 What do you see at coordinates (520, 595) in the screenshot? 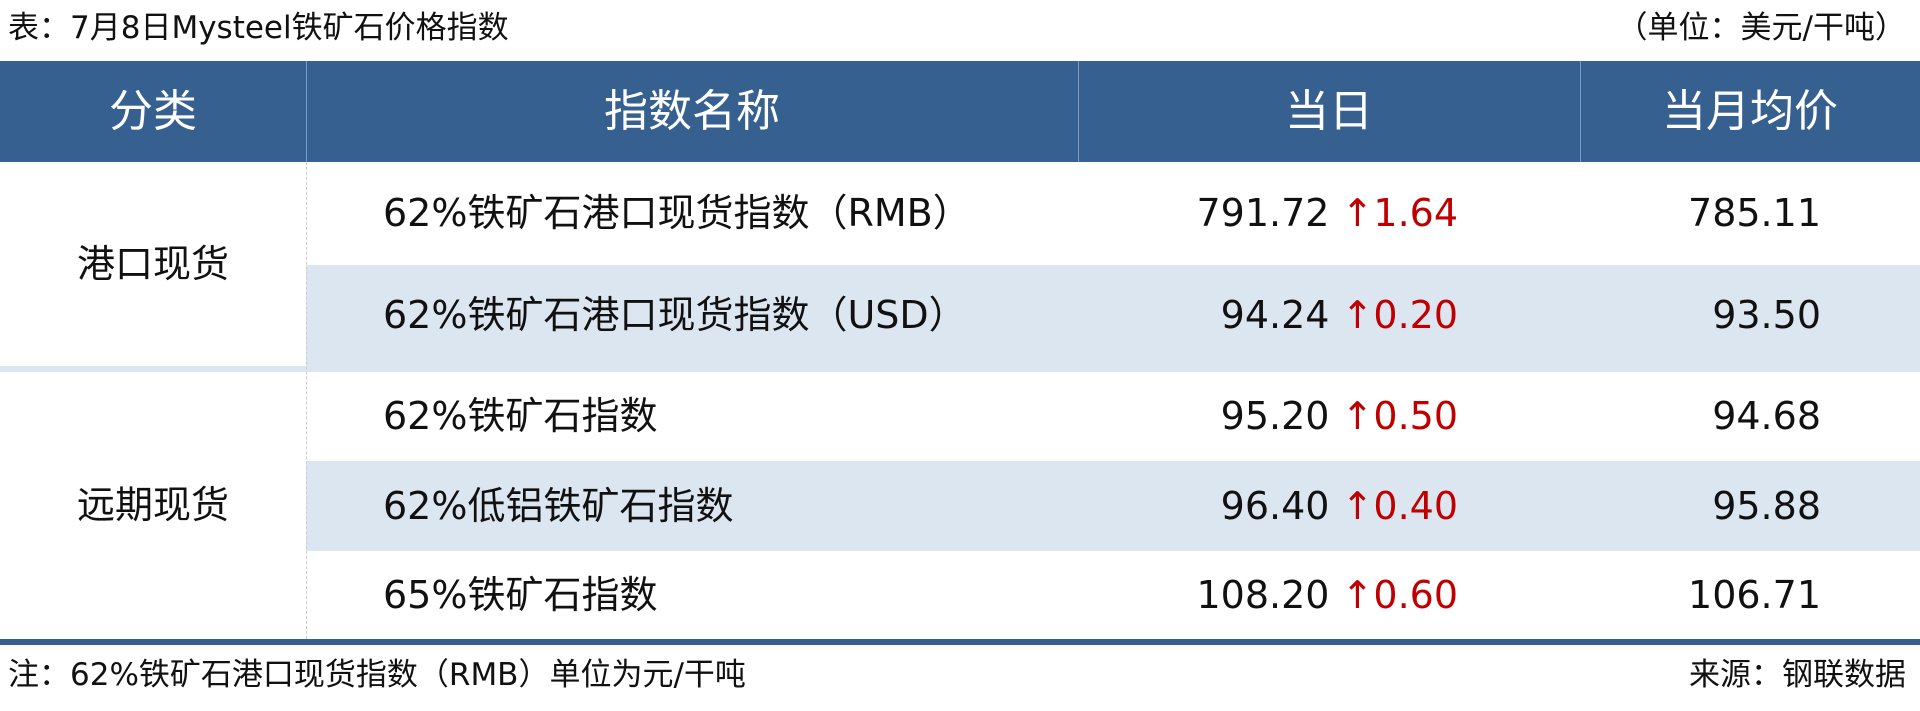
I see `index-name: 65%铁矿石指数` at bounding box center [520, 595].